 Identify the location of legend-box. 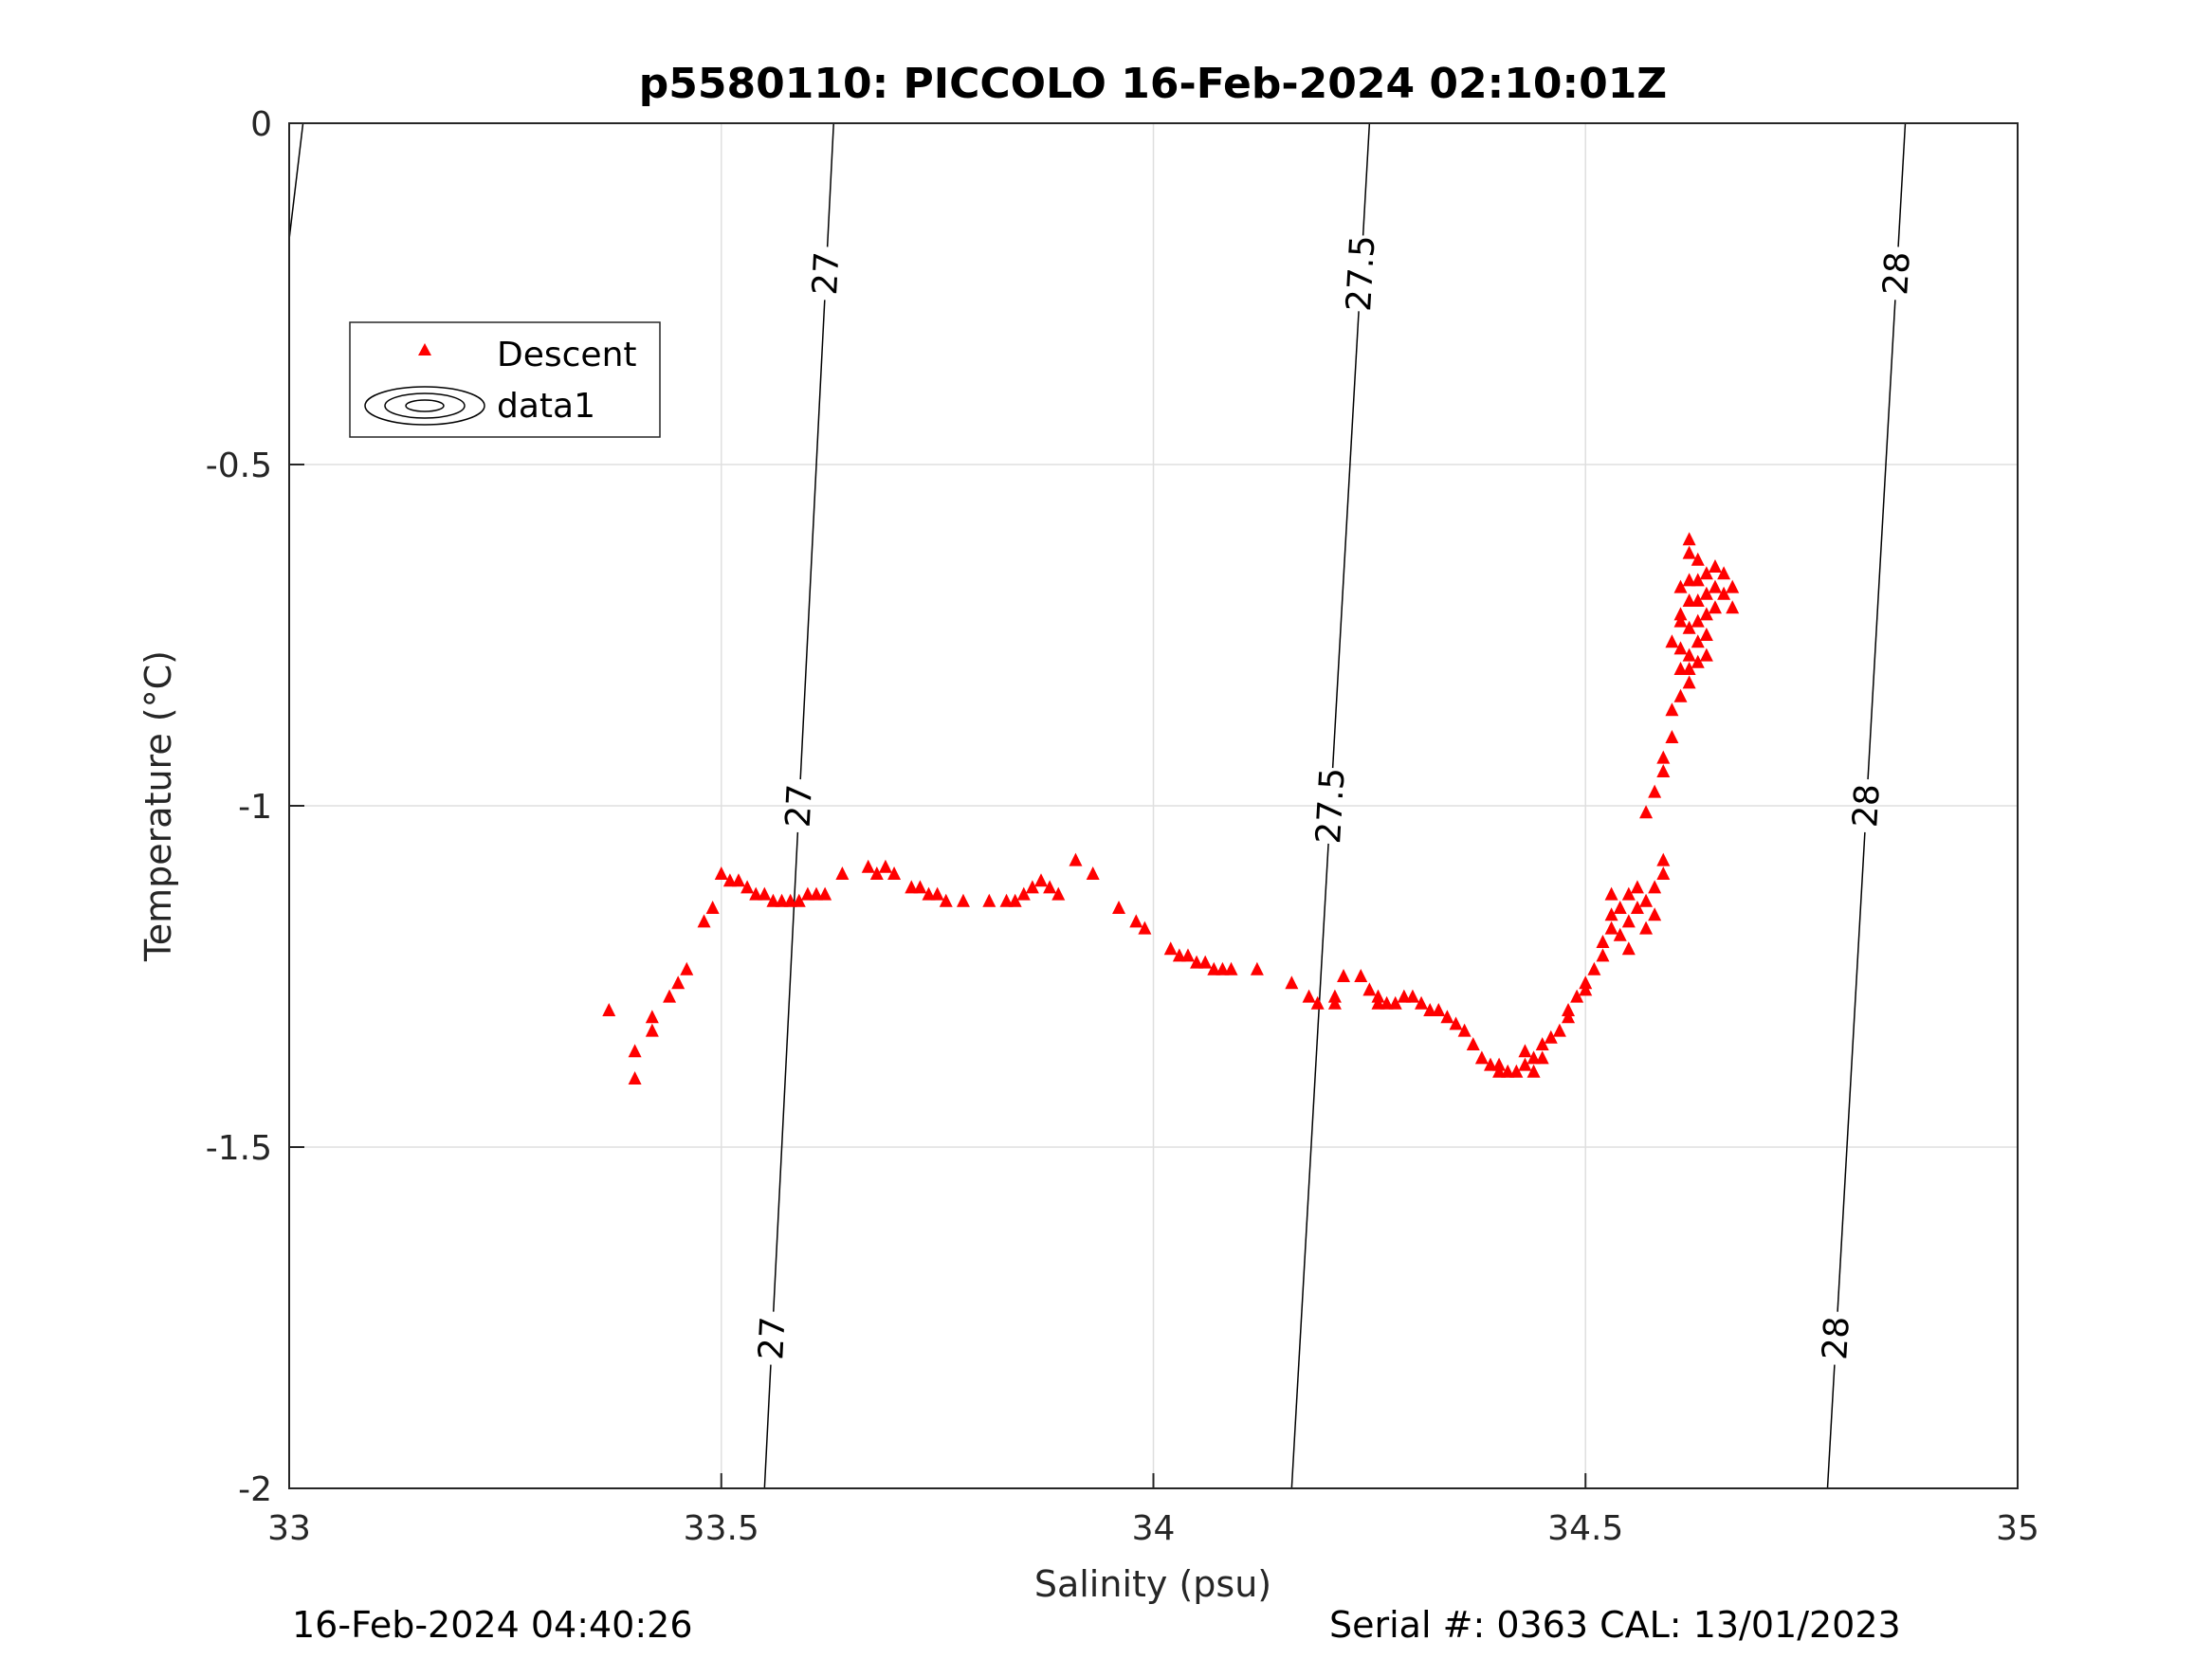
(505, 379).